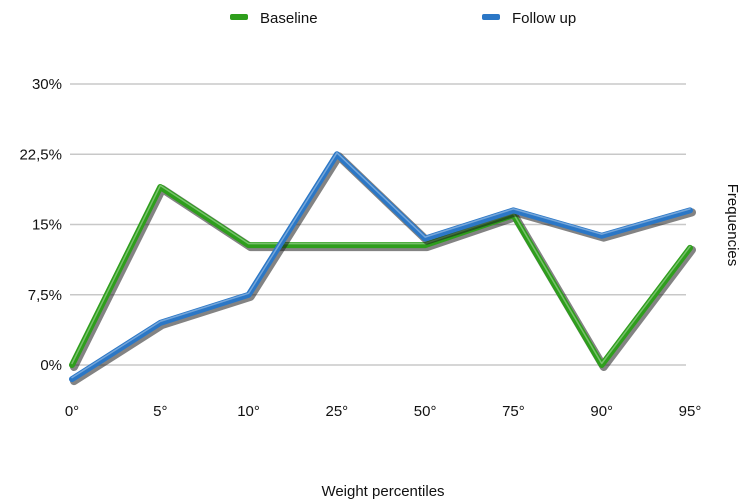 This screenshot has width=740, height=504. What do you see at coordinates (289, 18) in the screenshot?
I see `legend-label: Baseline` at bounding box center [289, 18].